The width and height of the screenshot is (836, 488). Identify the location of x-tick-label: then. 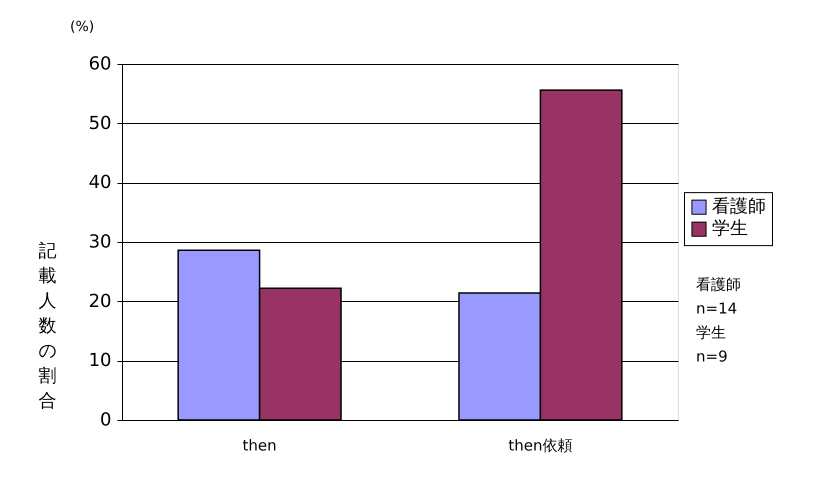
(259, 445).